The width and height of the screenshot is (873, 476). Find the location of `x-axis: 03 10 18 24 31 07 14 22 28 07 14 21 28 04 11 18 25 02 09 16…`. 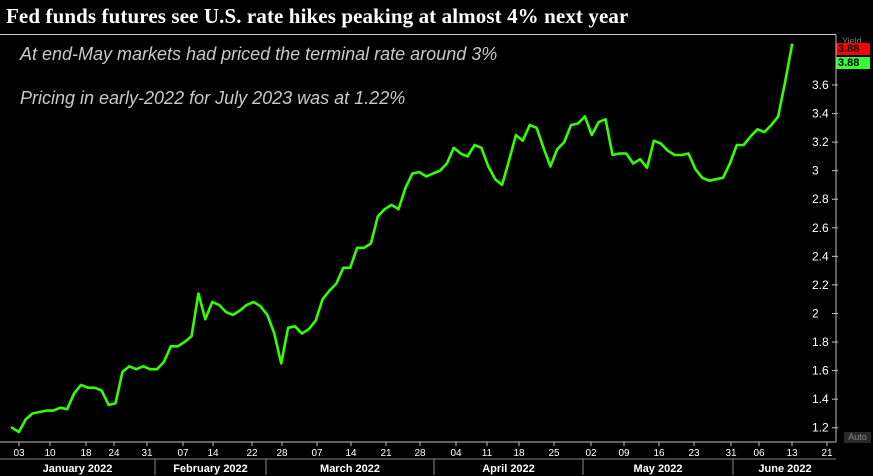

x-axis: 03 10 18 24 31 07 14 22 28 07 14 21 28 04 11 18 25 02 09 16… is located at coordinates (418, 458).